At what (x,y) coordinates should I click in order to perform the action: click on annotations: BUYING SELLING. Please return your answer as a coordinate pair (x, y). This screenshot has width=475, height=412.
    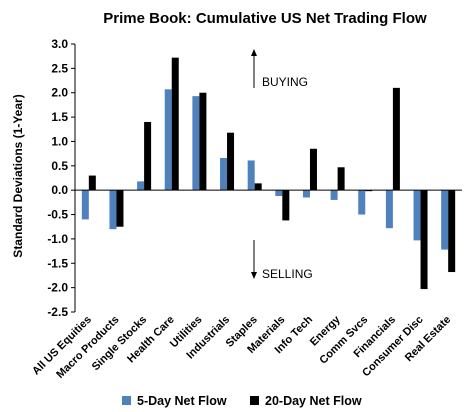
    Looking at the image, I should click on (282, 165).